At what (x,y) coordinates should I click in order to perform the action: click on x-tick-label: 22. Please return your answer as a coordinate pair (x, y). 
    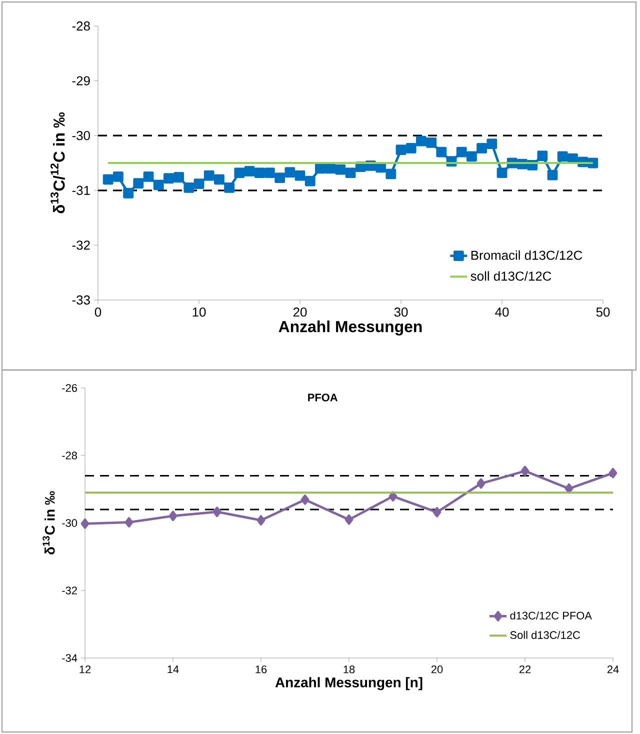
    Looking at the image, I should click on (525, 670).